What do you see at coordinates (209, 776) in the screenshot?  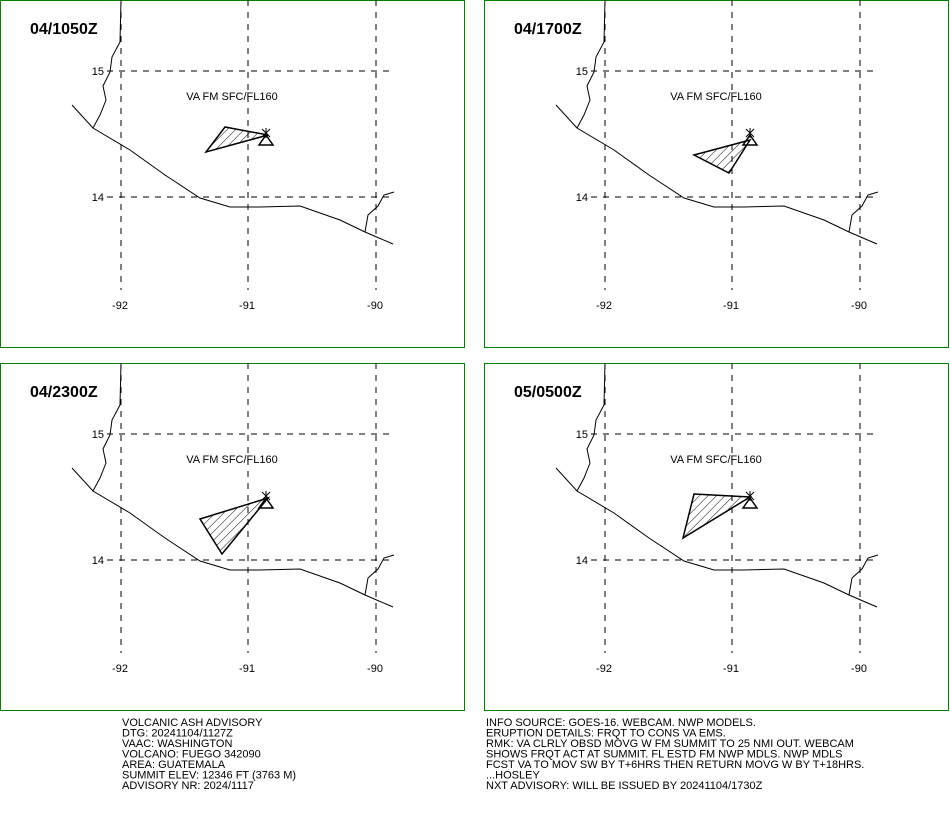 I see `advisory-line: SUMMIT ELEV: 12346 FT (3763 M)` at bounding box center [209, 776].